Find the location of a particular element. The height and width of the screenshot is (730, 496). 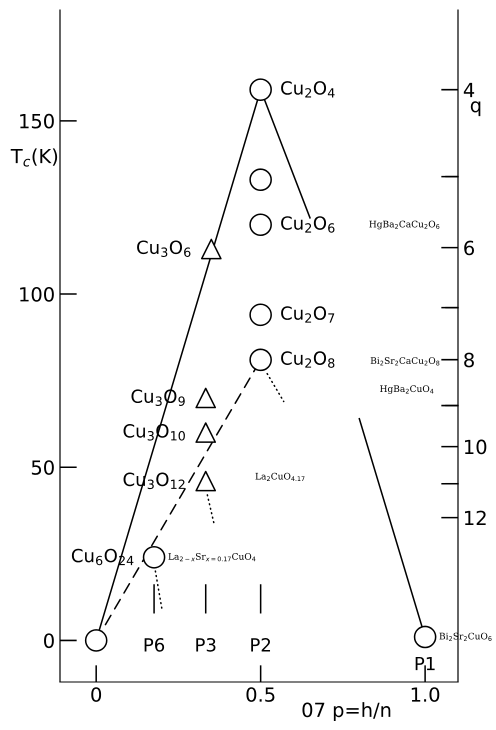

y-tick-label: 0 is located at coordinates (49, 640).